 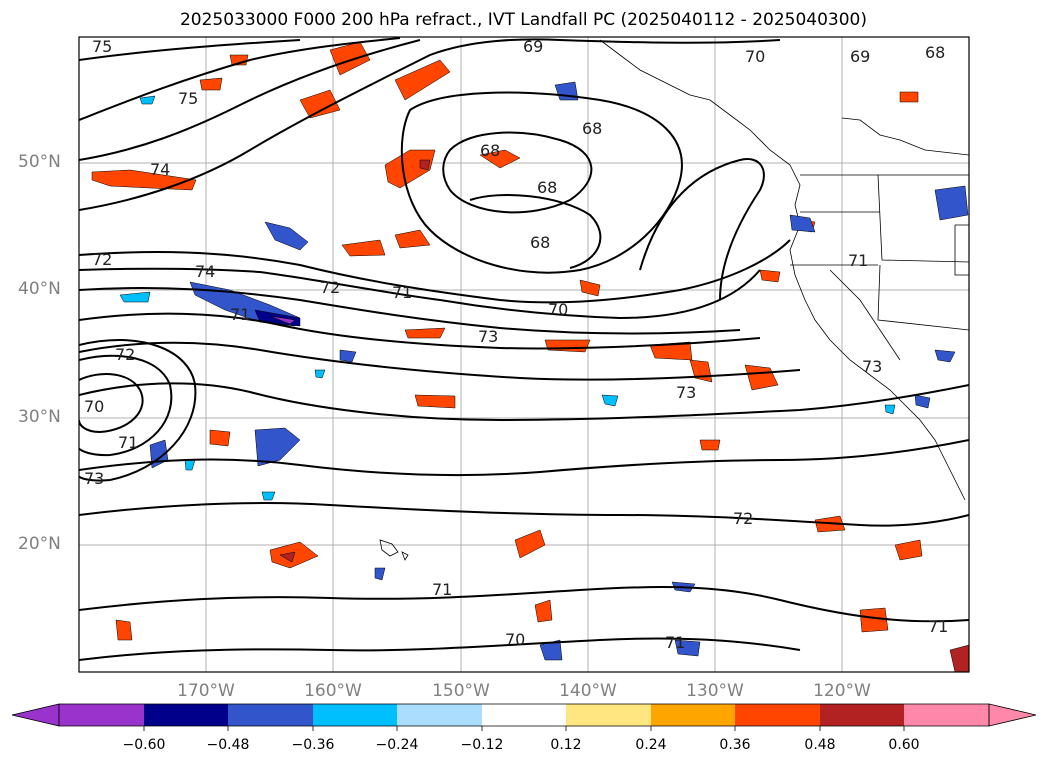 What do you see at coordinates (735, 745) in the screenshot?
I see `colorbar-tick-label: 0.36` at bounding box center [735, 745].